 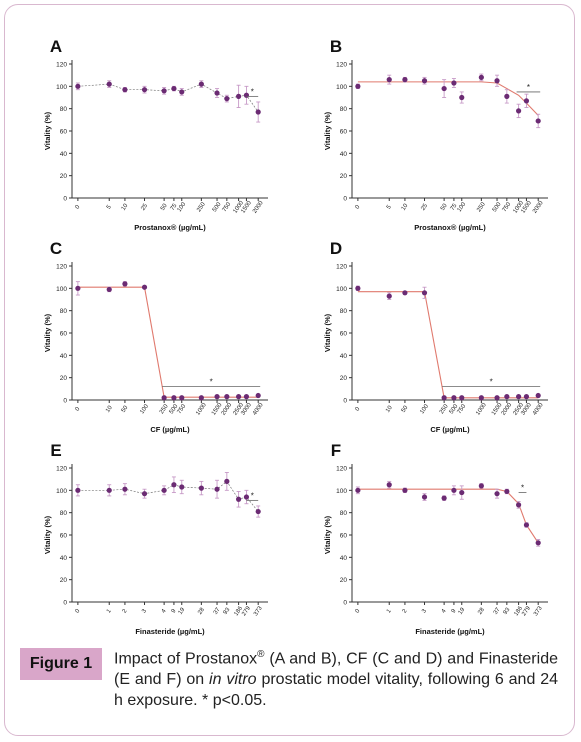 What do you see at coordinates (336, 450) in the screenshot?
I see `panel-label: F` at bounding box center [336, 450].